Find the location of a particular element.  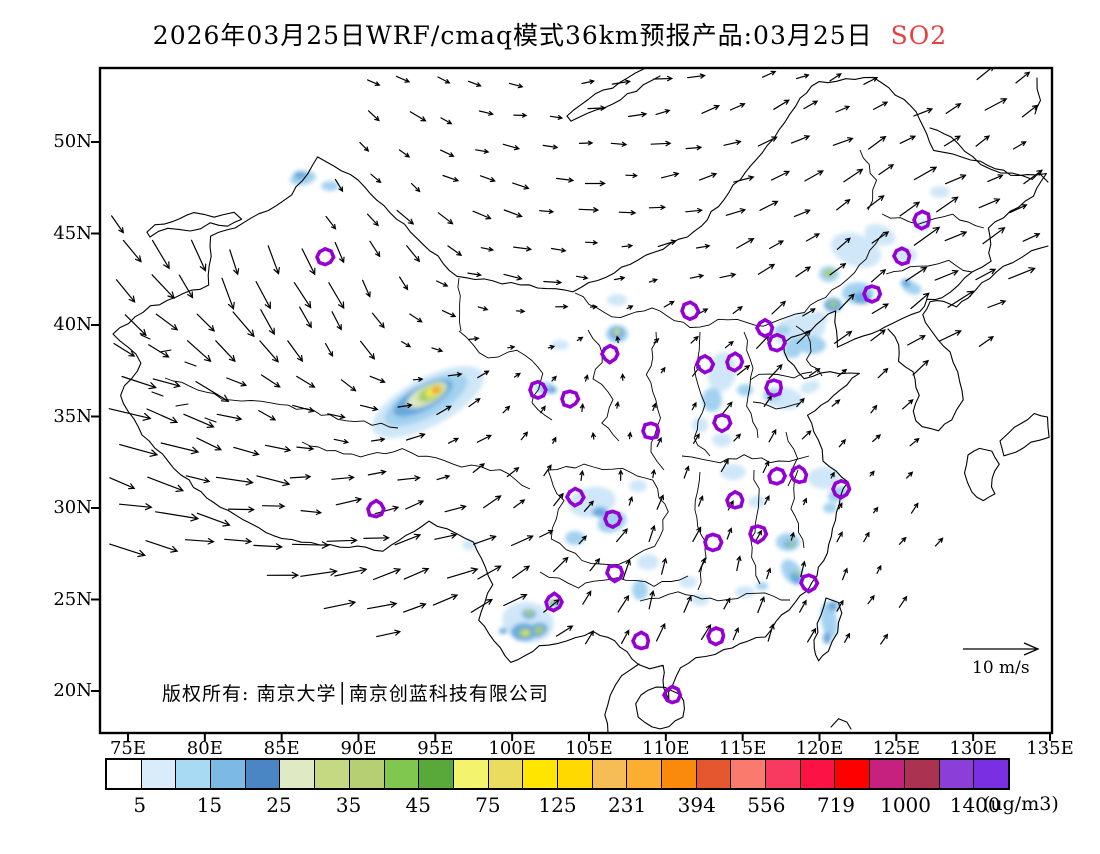

lat-tick-label: 35N is located at coordinates (72, 416).